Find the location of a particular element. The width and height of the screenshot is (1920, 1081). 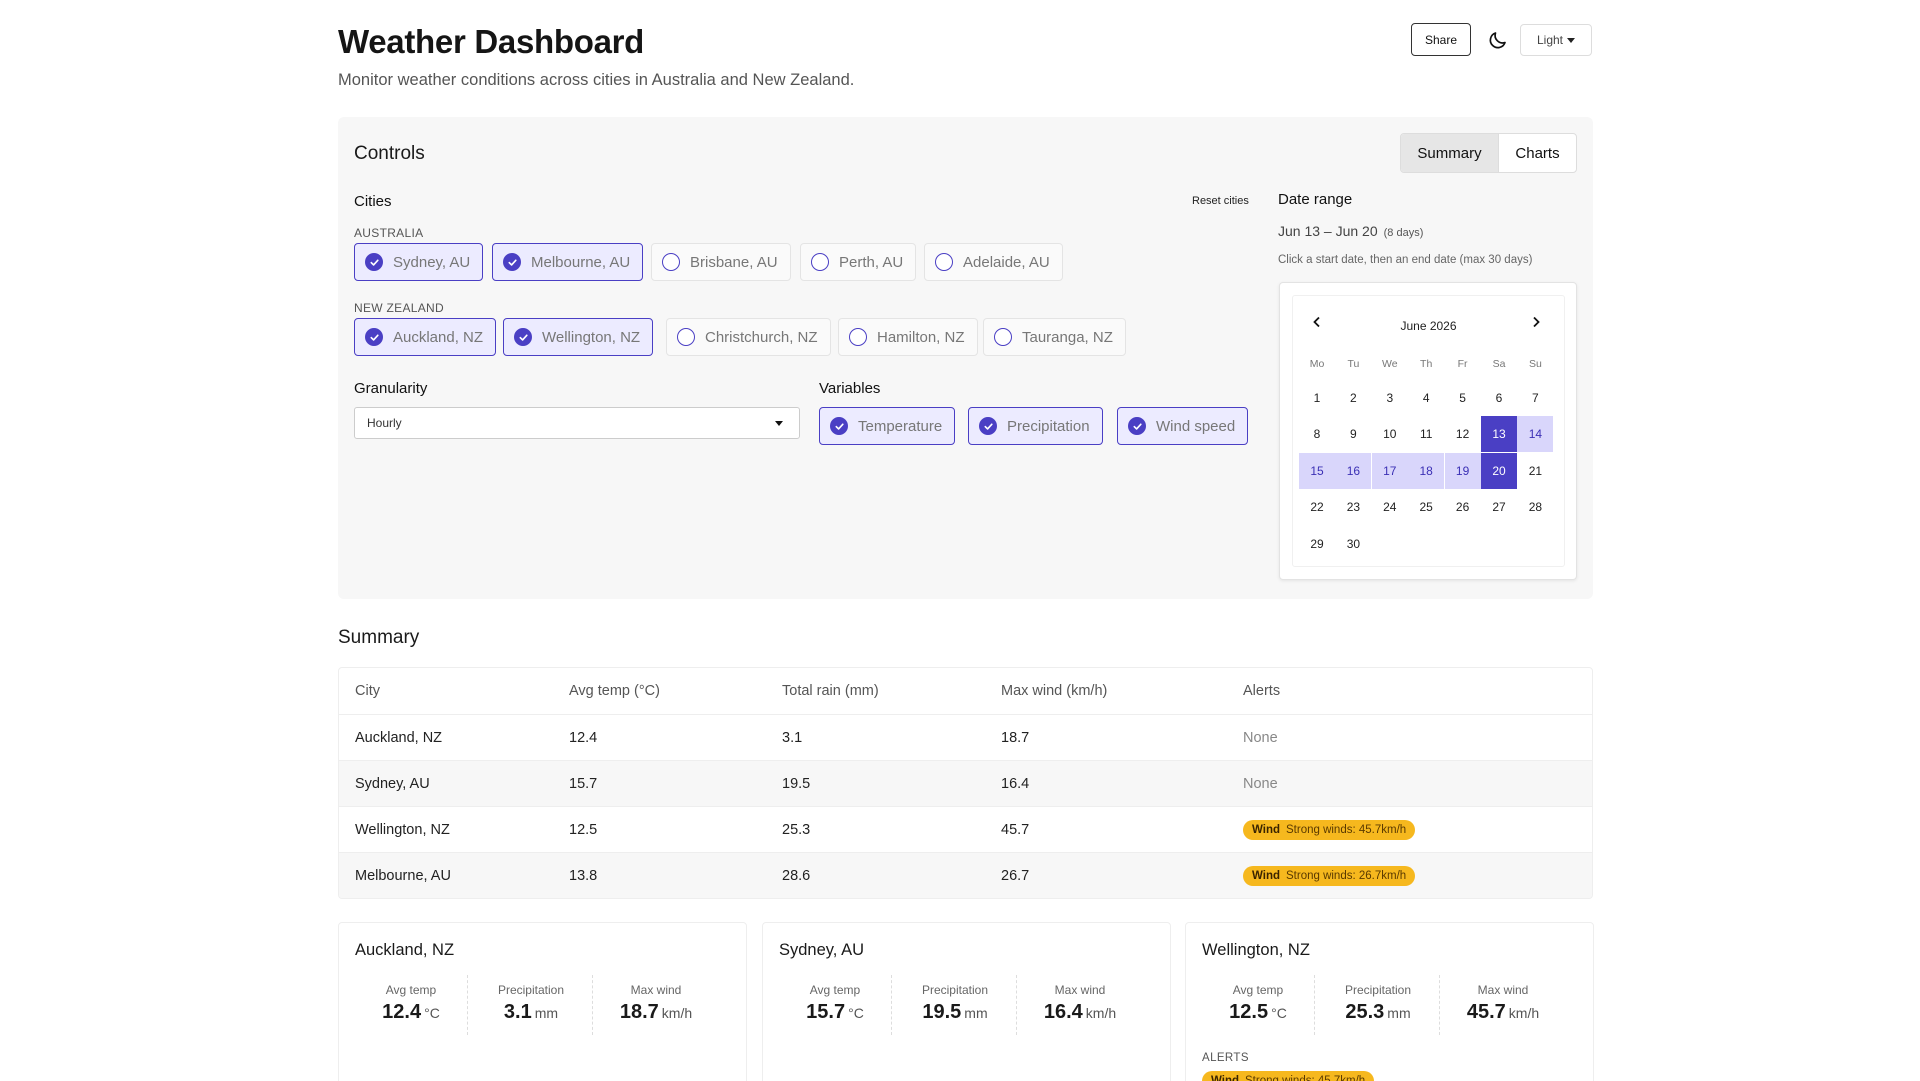

granularity-label: Granularity is located at coordinates (391, 388).